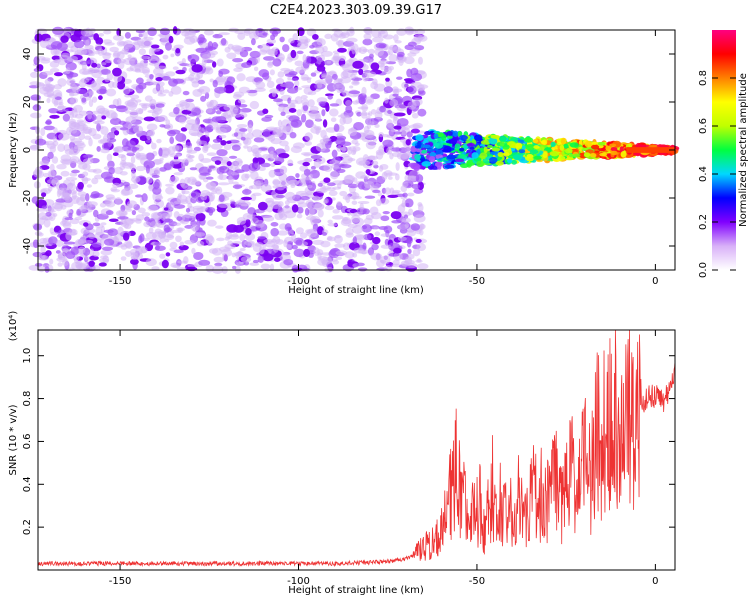 The height and width of the screenshot is (600, 750). Describe the element at coordinates (717, 174) in the screenshot. I see `colorbar-ticks: 0.0 0.2 0.4 0.6 0.8` at that location.